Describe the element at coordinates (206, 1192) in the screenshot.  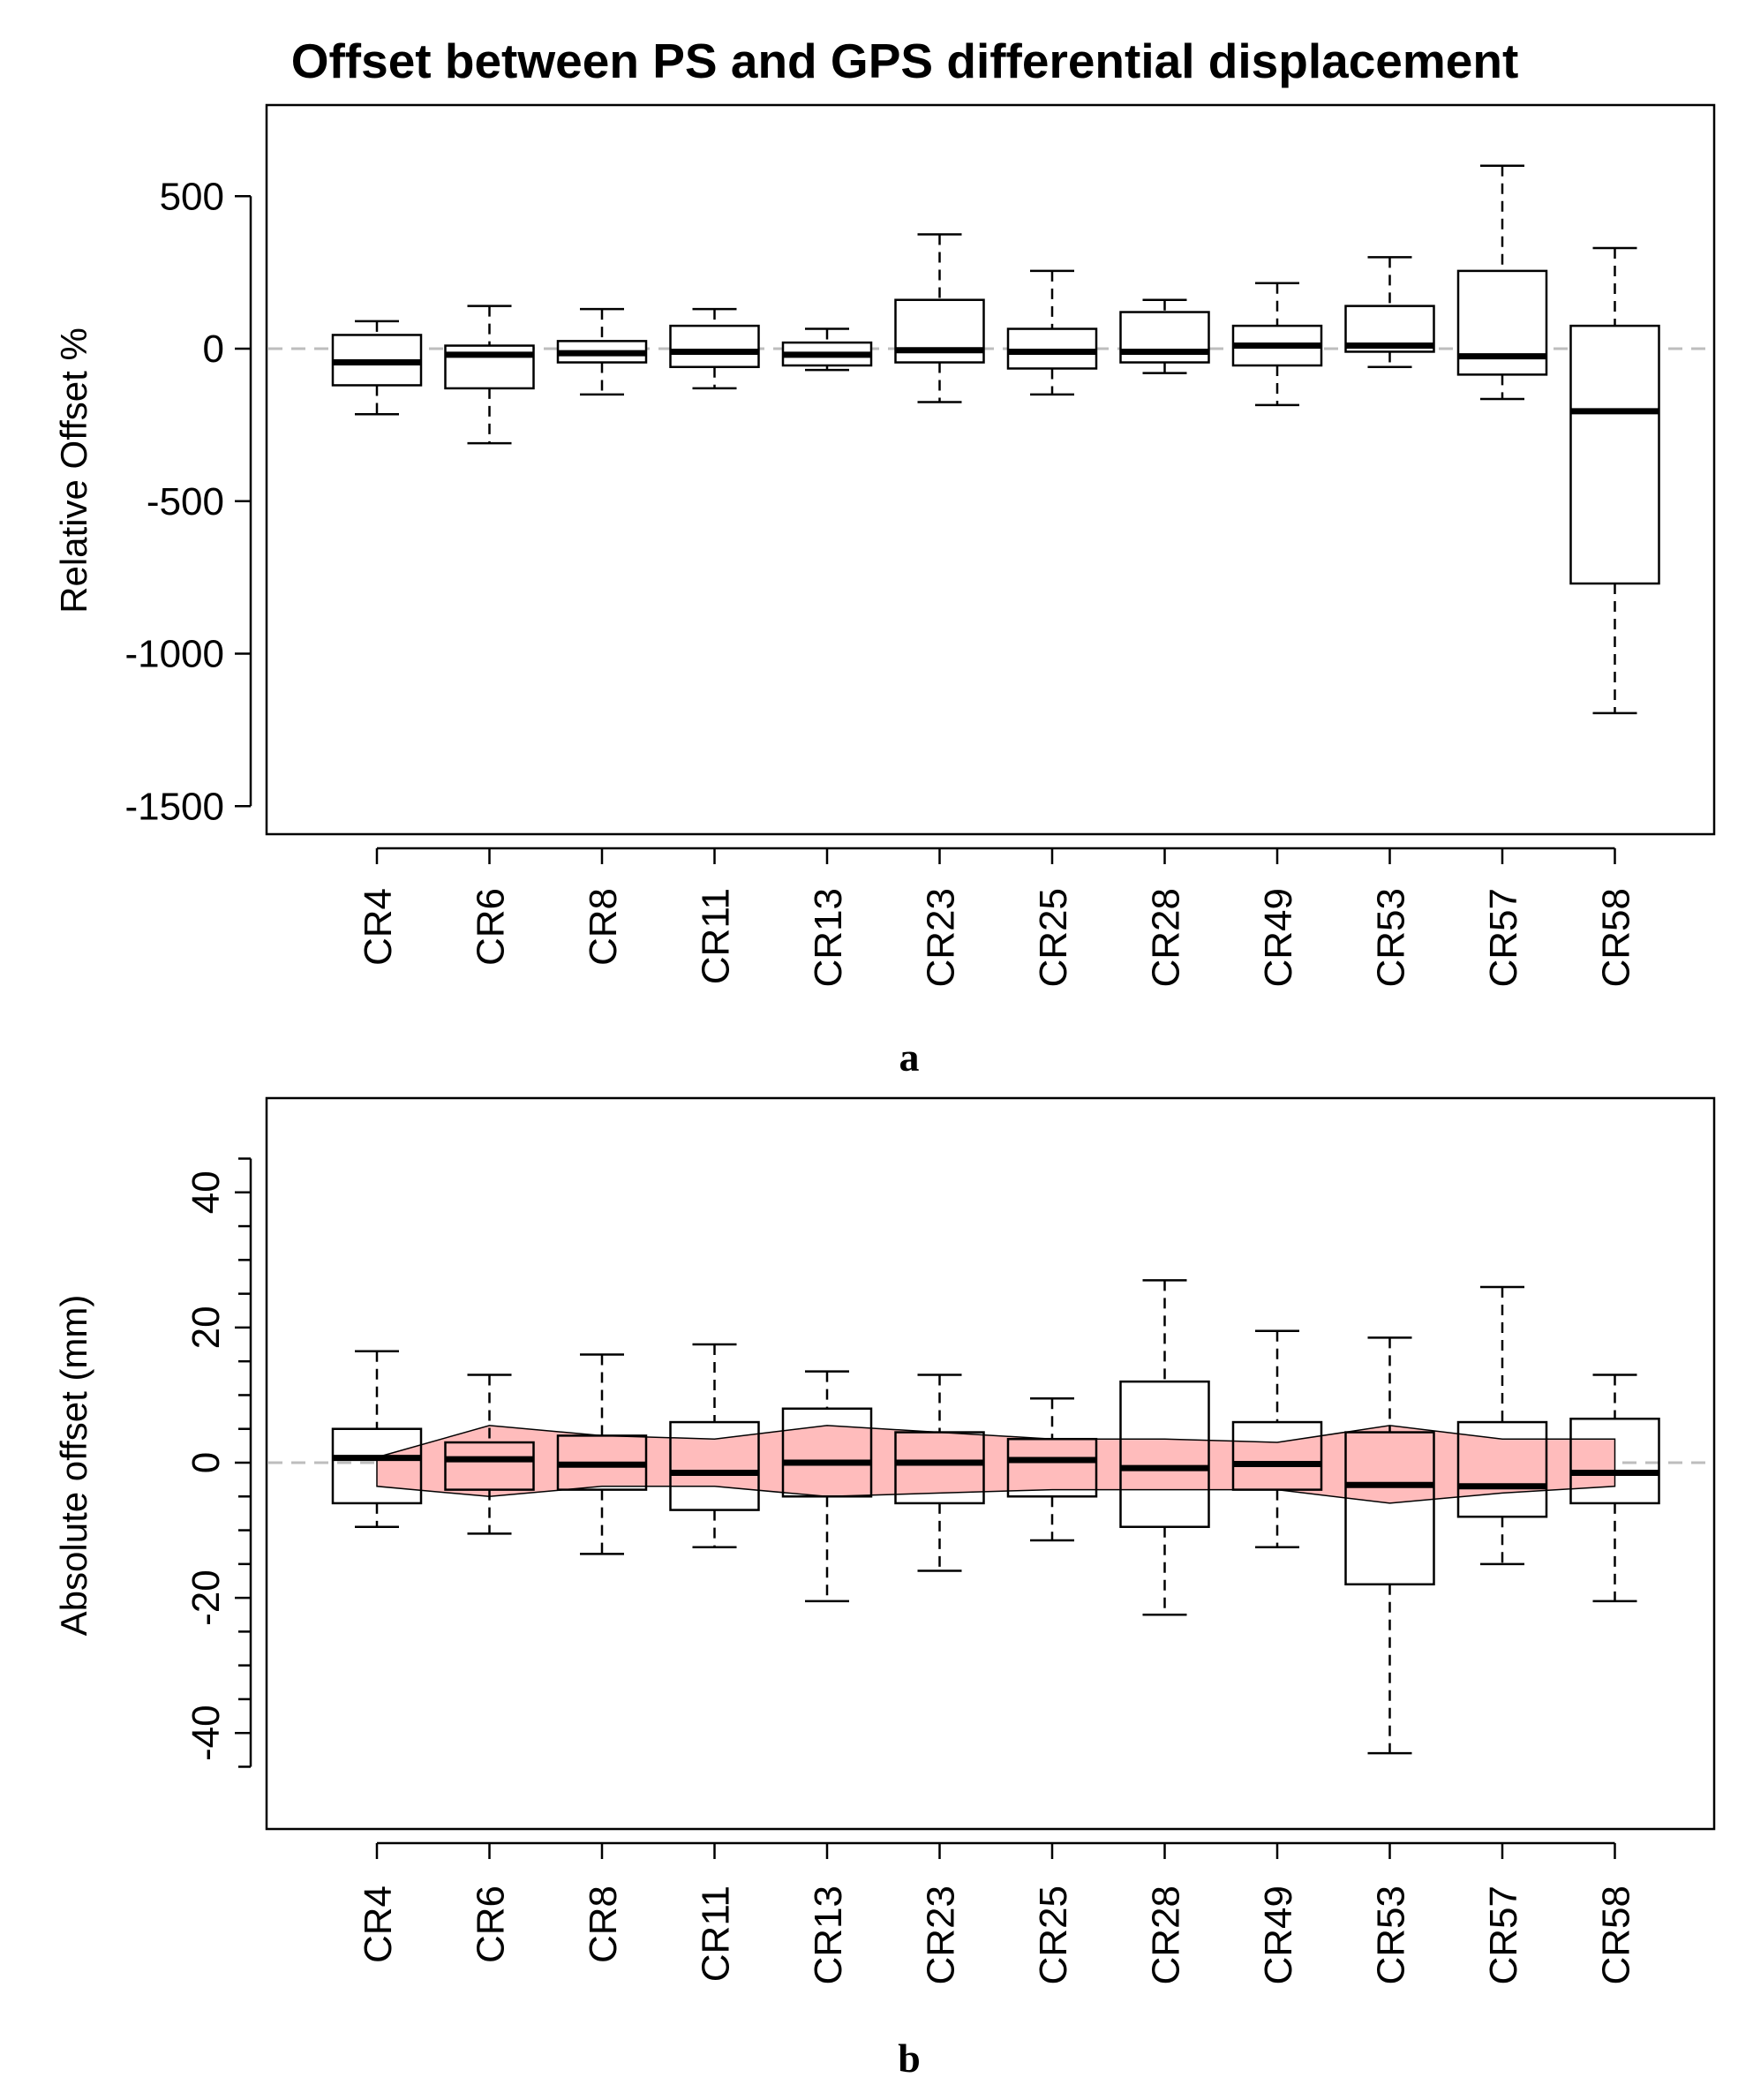
I see `y-tick-label: 40` at that location.